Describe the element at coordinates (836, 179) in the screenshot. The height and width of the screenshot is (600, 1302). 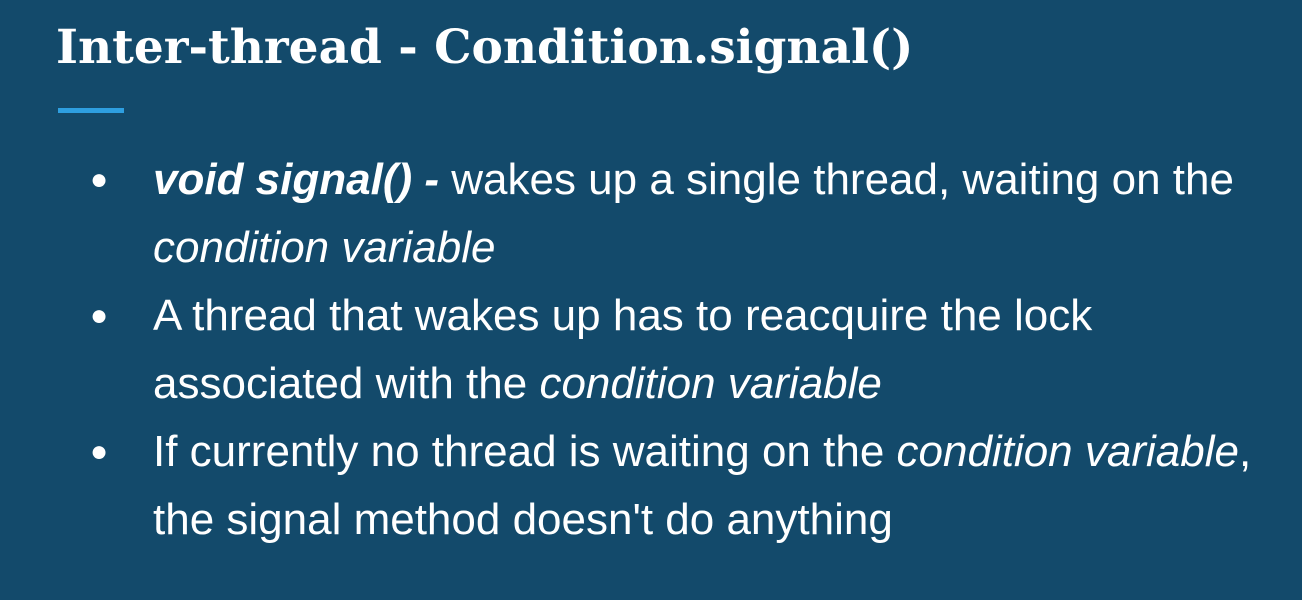
I see `bullet-text: wakes up a single thread, waiting on the` at that location.